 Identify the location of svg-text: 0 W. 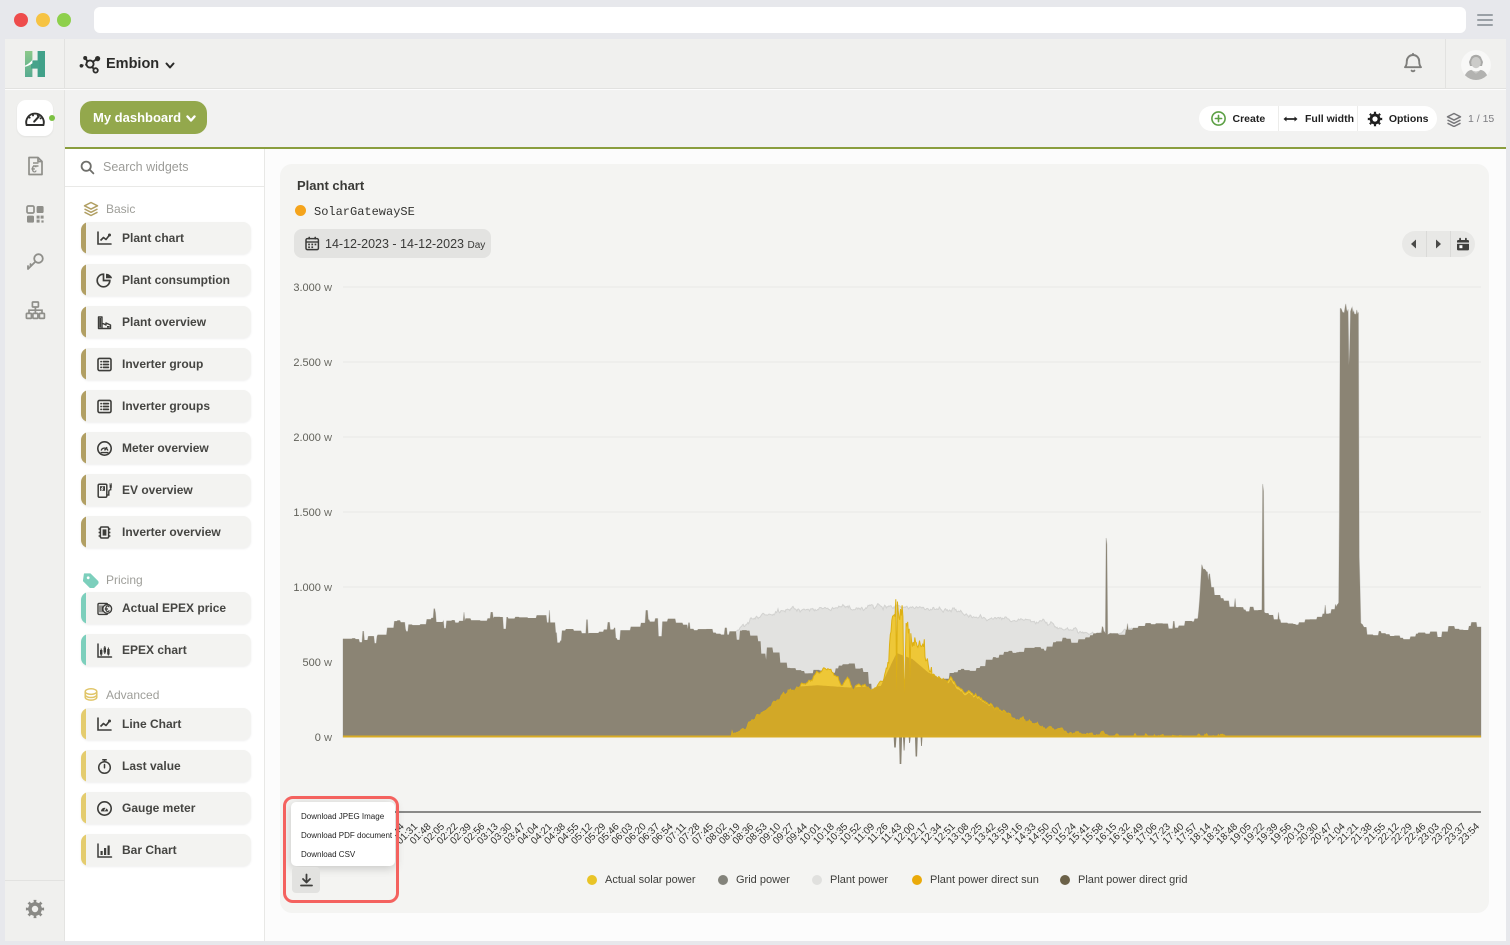
(323, 738).